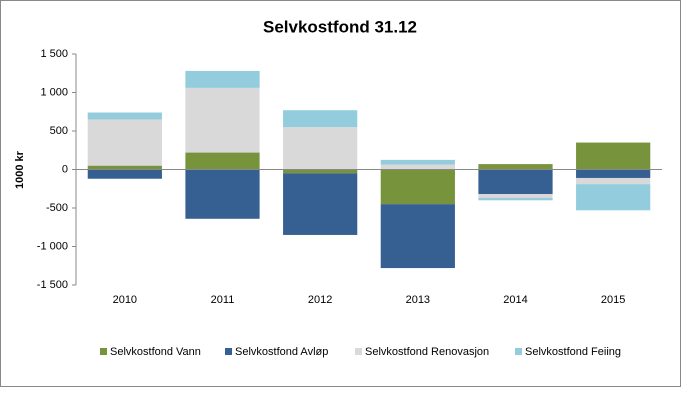  Describe the element at coordinates (65, 169) in the screenshot. I see `y-tick-label: 0` at that location.